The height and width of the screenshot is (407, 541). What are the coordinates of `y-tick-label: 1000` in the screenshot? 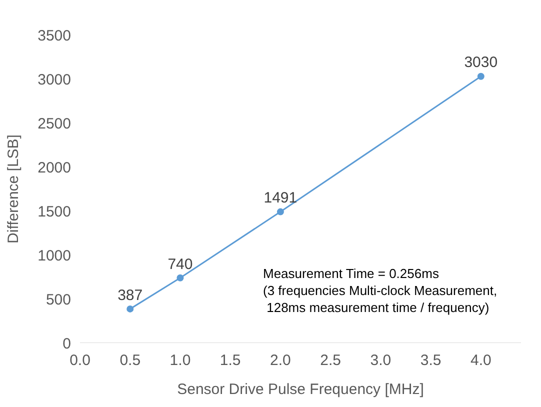 It's located at (54, 255).